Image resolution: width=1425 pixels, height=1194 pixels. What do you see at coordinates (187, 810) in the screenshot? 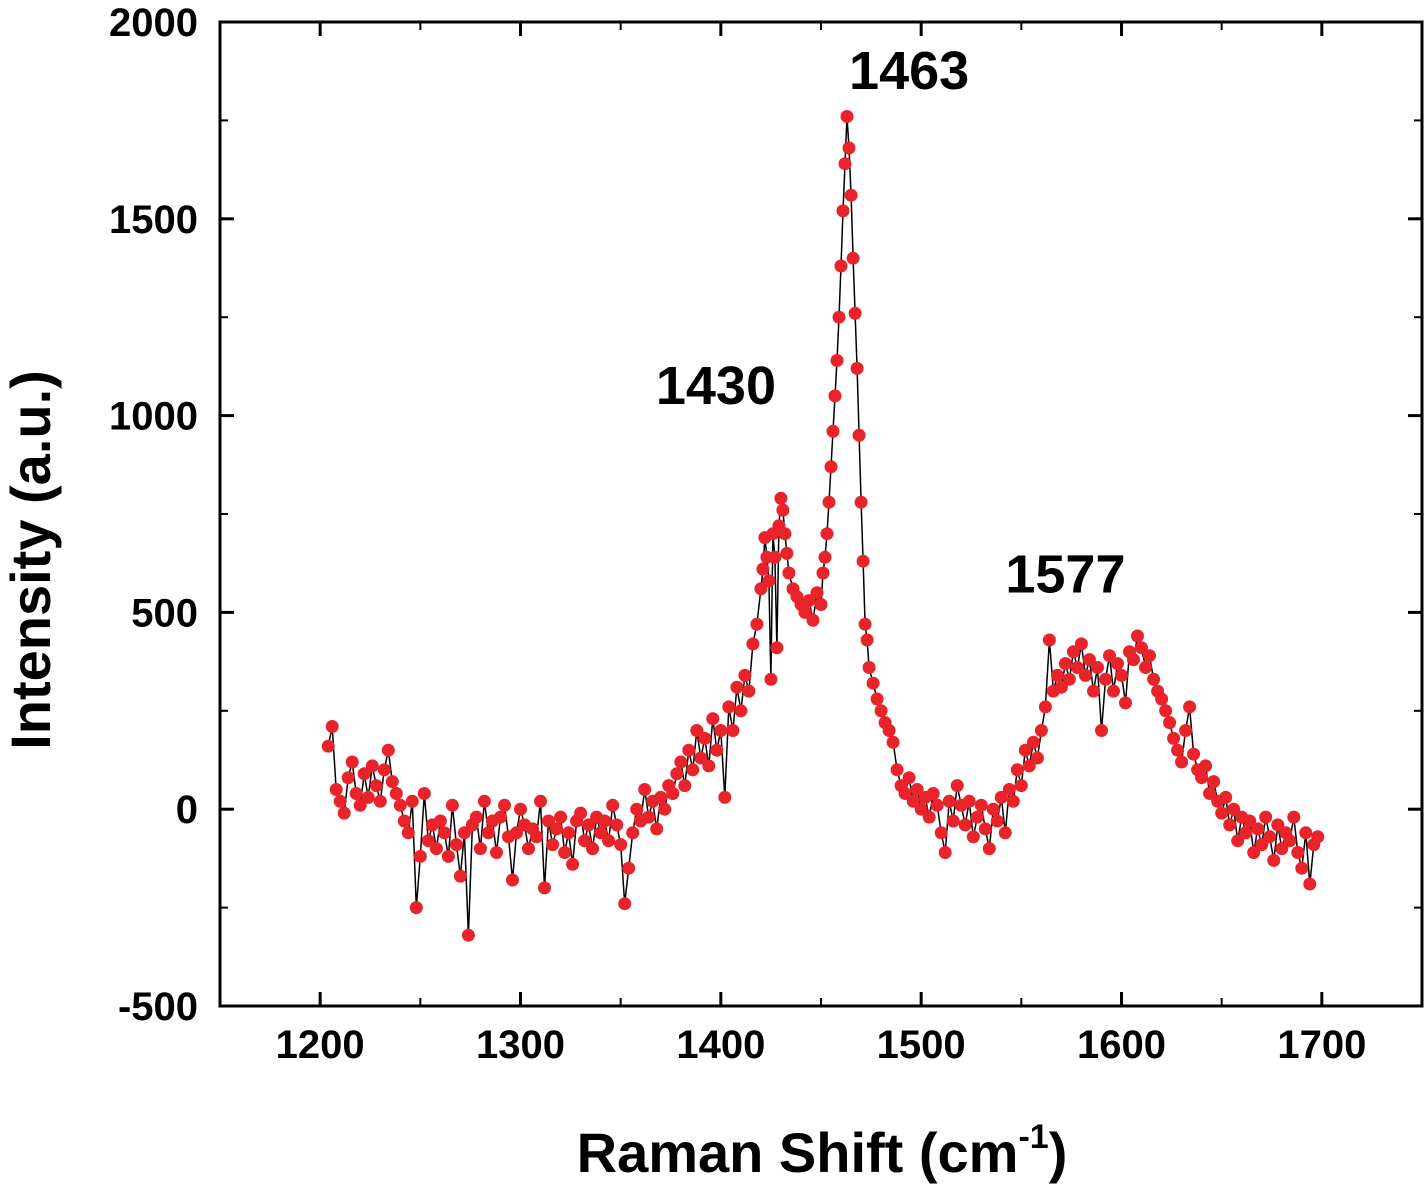
I see `y-tick-label: 0` at bounding box center [187, 810].